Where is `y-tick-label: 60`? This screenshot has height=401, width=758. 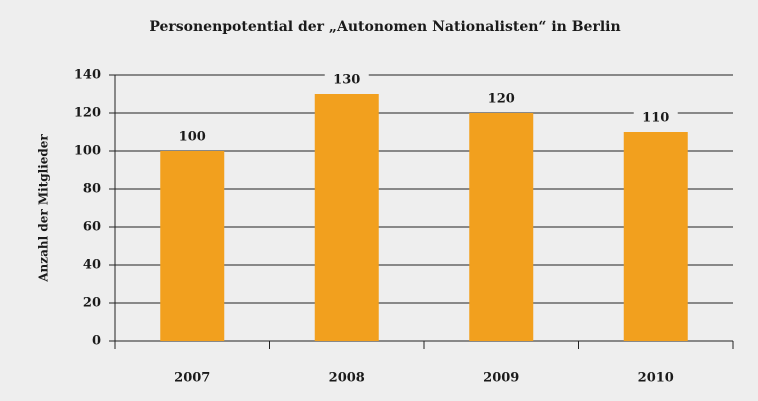 y-tick-label: 60 is located at coordinates (92, 227).